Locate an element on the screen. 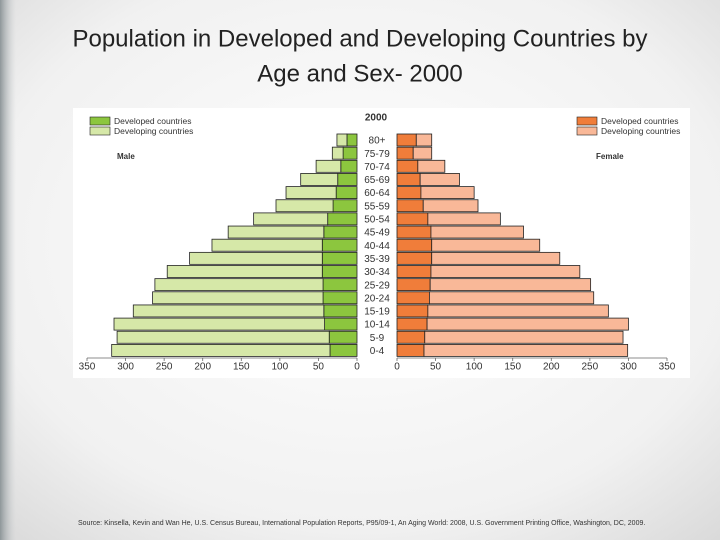 The width and height of the screenshot is (720, 540). age-label: 55-59 is located at coordinates (377, 206).